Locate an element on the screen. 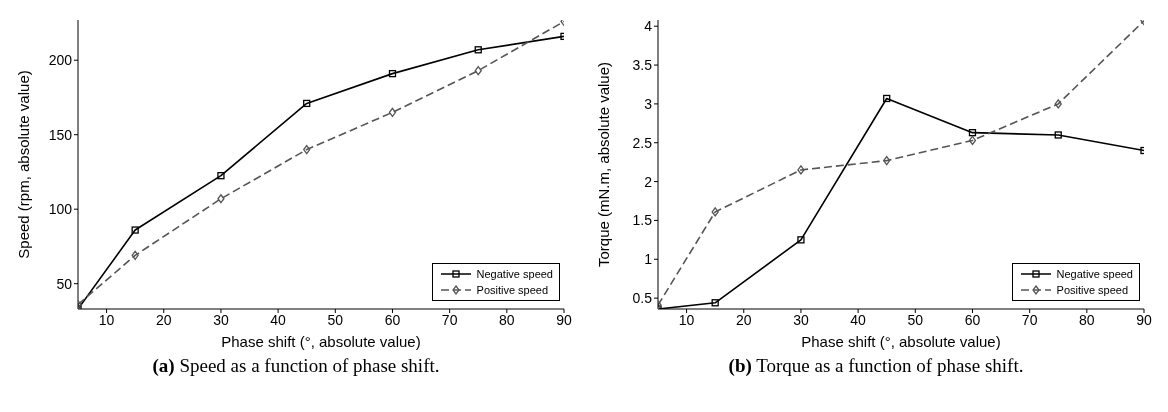  text: (a) Speed as a function of phase shift. is located at coordinates (296, 366).